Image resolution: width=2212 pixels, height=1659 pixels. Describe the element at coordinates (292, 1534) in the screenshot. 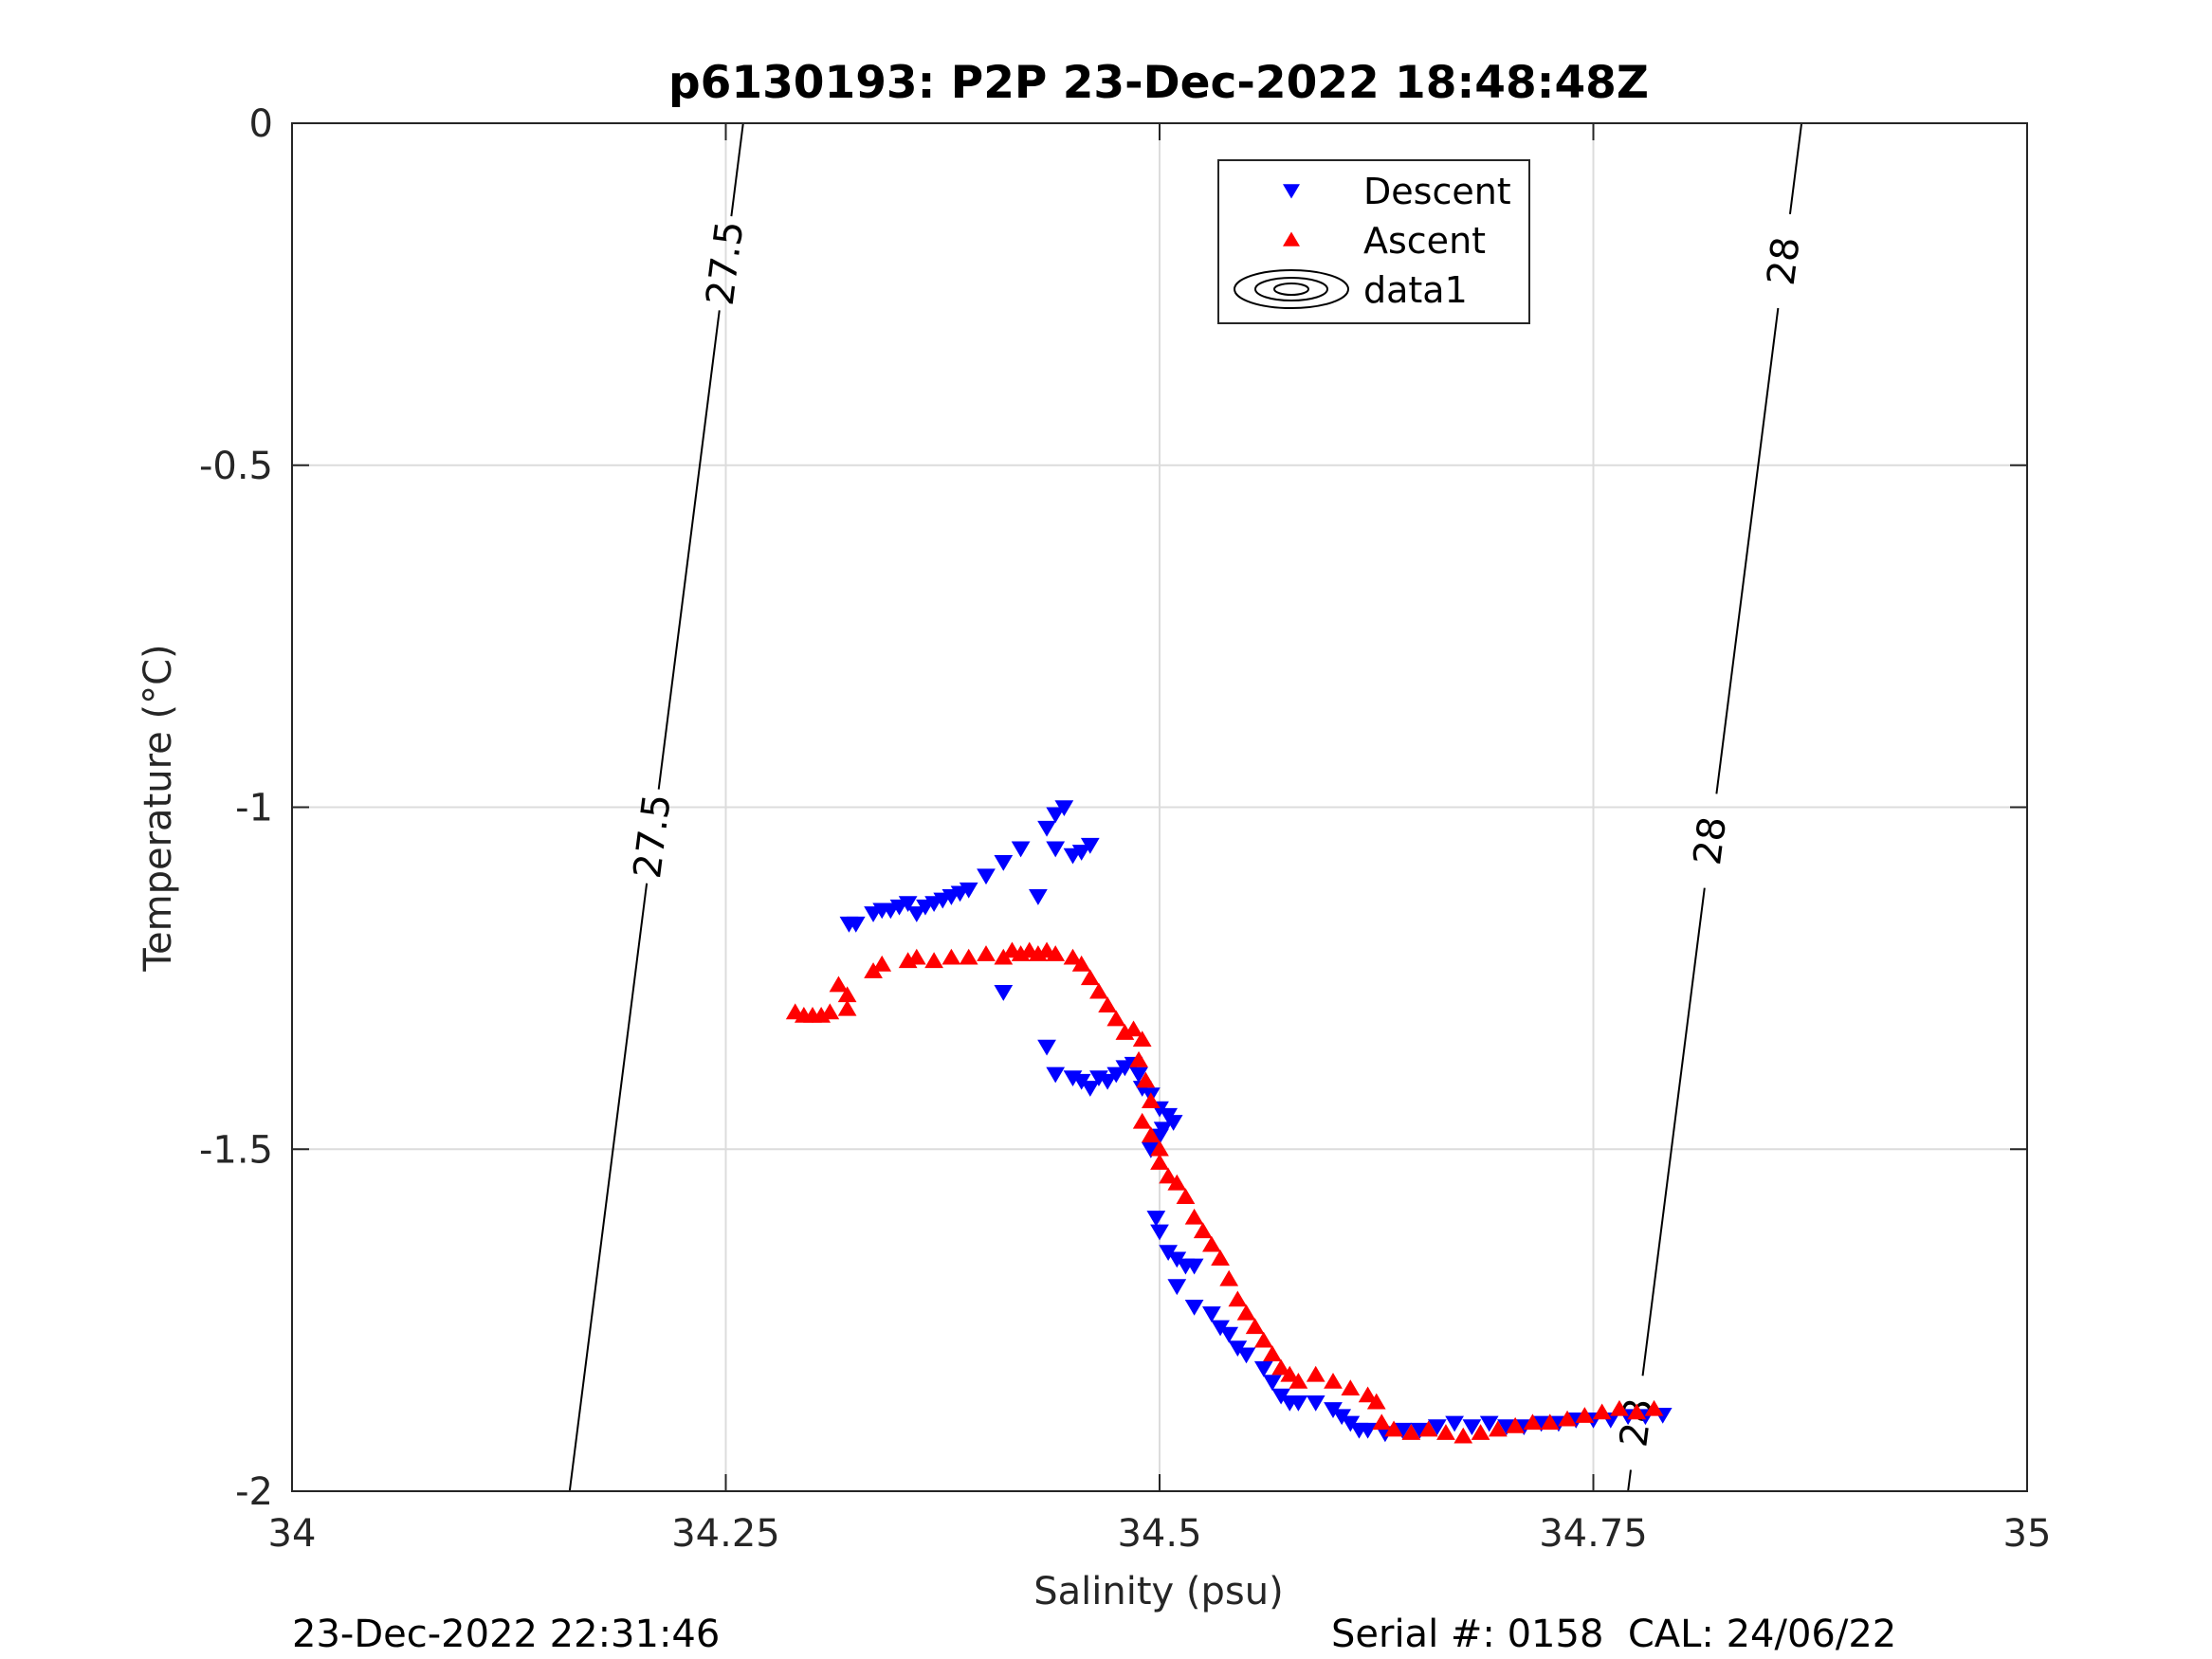

I see `x-tick-label: 34` at that location.